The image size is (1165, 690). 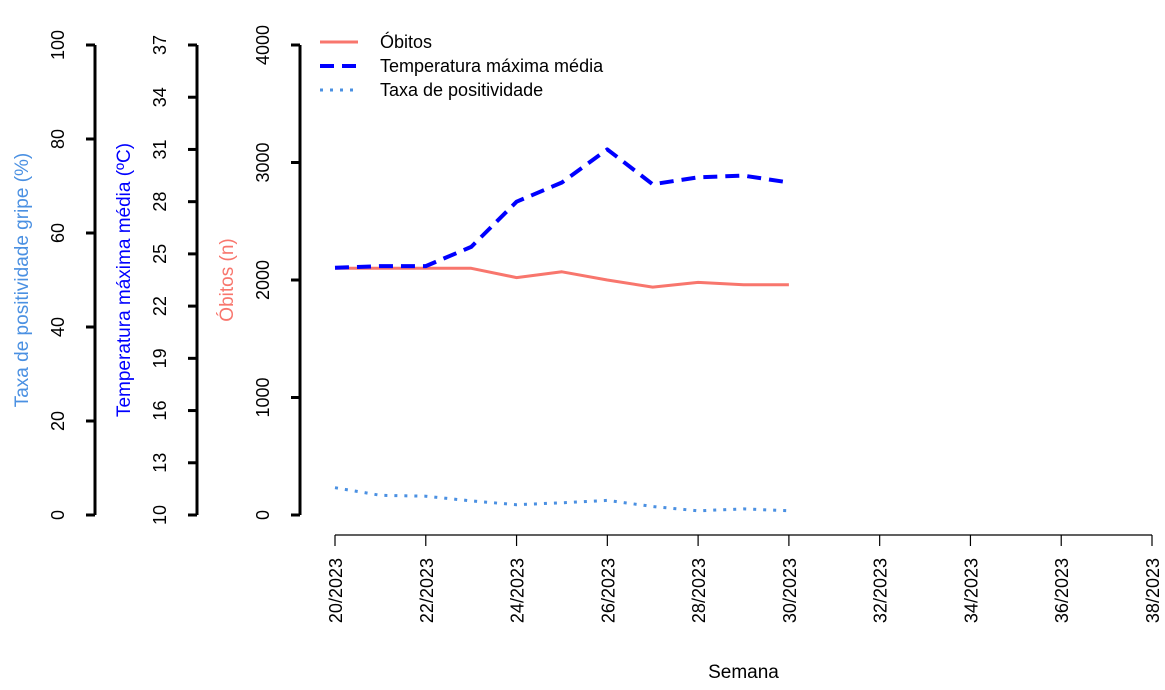 I want to click on obitos-axis: 0 1000 2000 3000 4000 Óbitos (n), so click(x=259, y=272).